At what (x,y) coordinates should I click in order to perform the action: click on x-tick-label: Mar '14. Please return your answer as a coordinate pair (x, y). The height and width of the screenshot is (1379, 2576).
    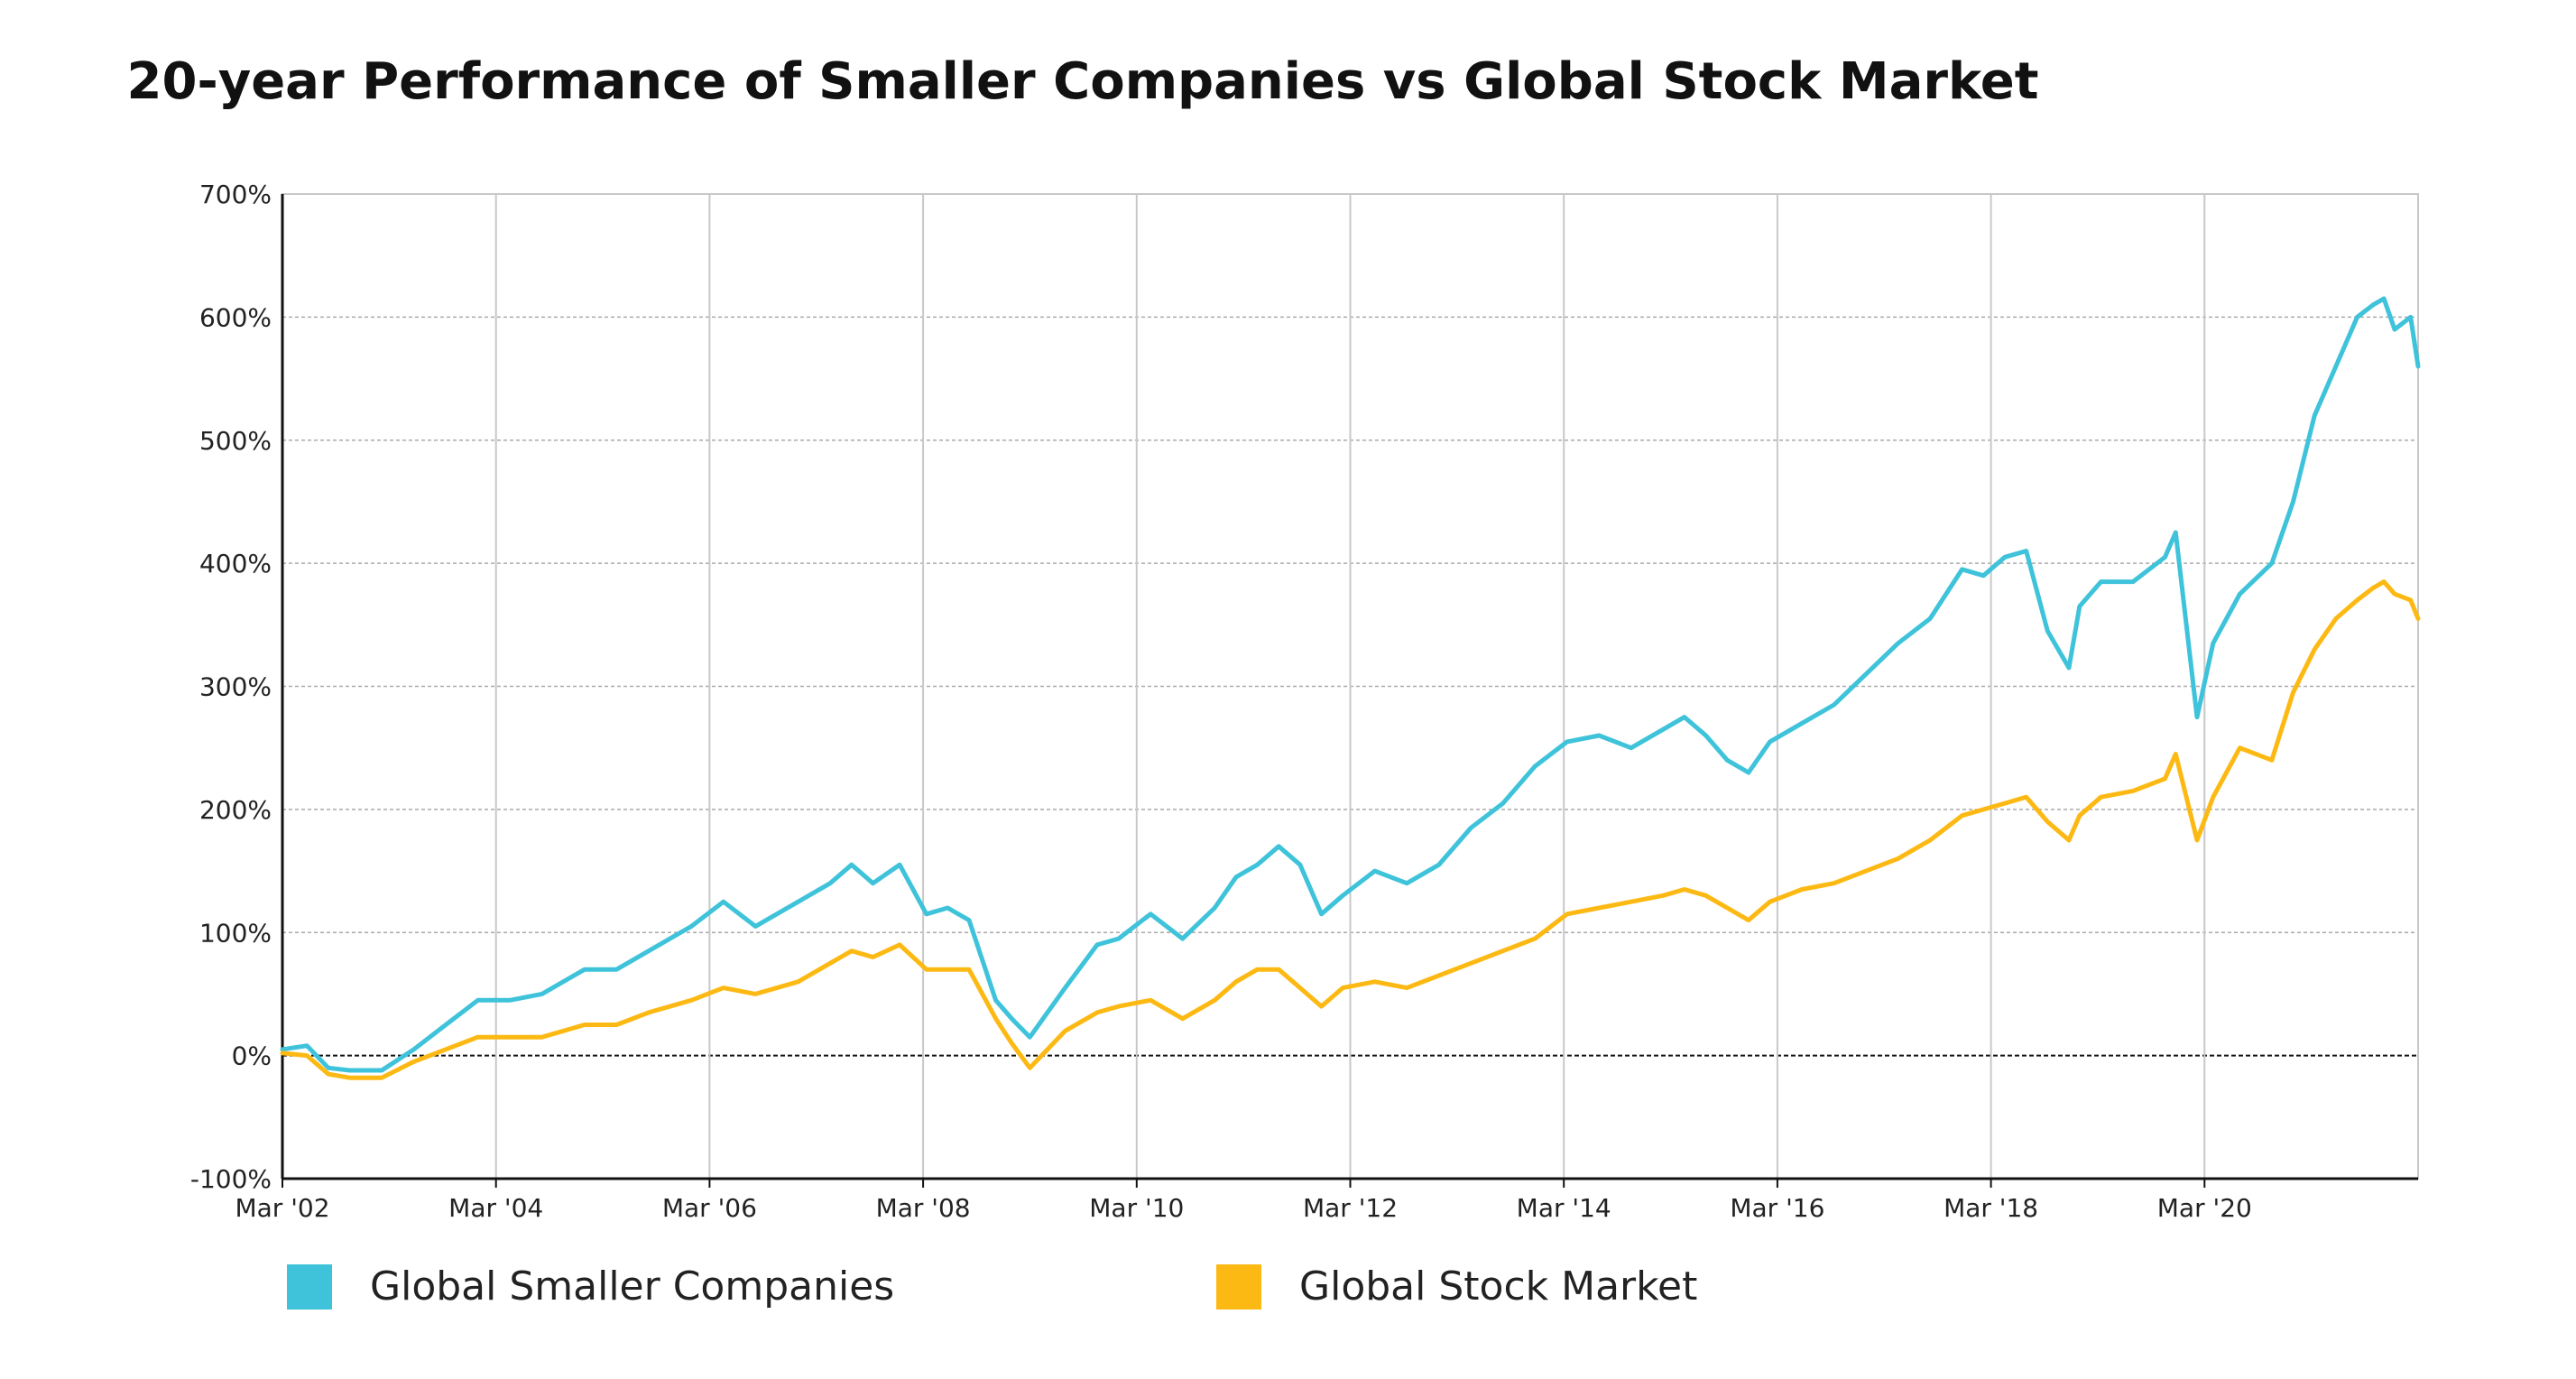
    Looking at the image, I should click on (1564, 1208).